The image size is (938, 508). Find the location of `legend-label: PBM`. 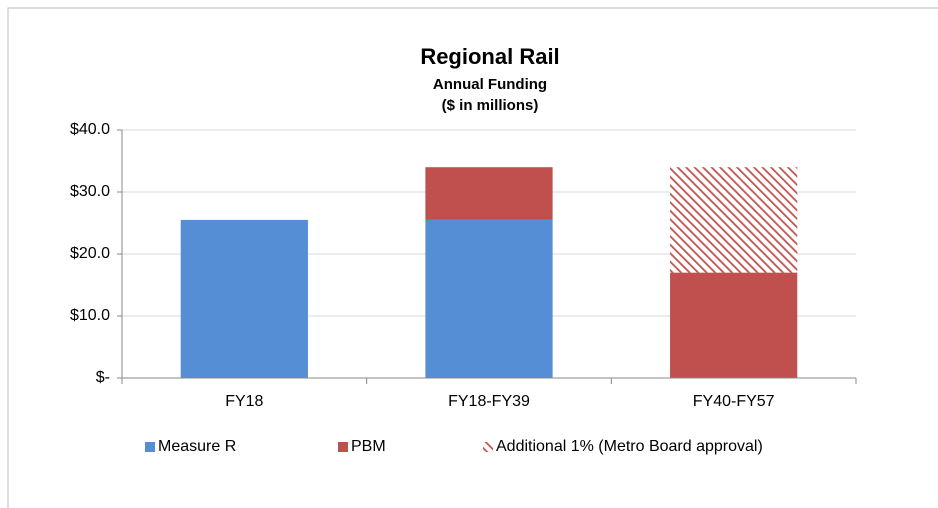

legend-label: PBM is located at coordinates (368, 446).